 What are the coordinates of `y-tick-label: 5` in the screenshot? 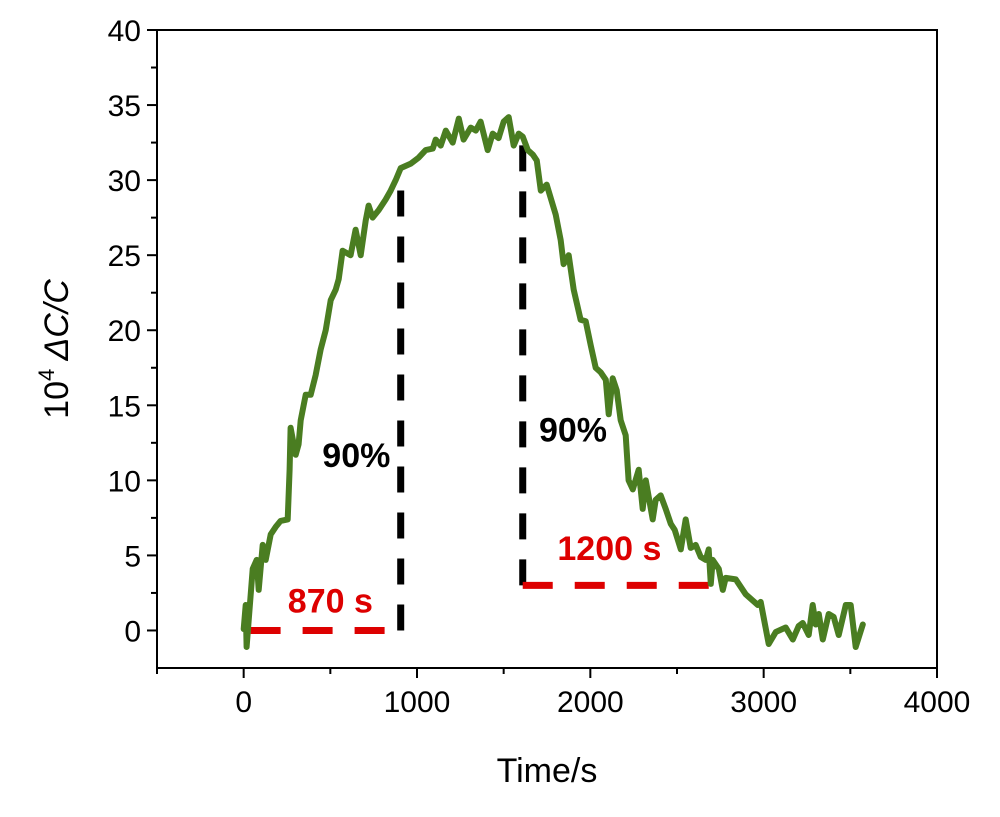 It's located at (132, 556).